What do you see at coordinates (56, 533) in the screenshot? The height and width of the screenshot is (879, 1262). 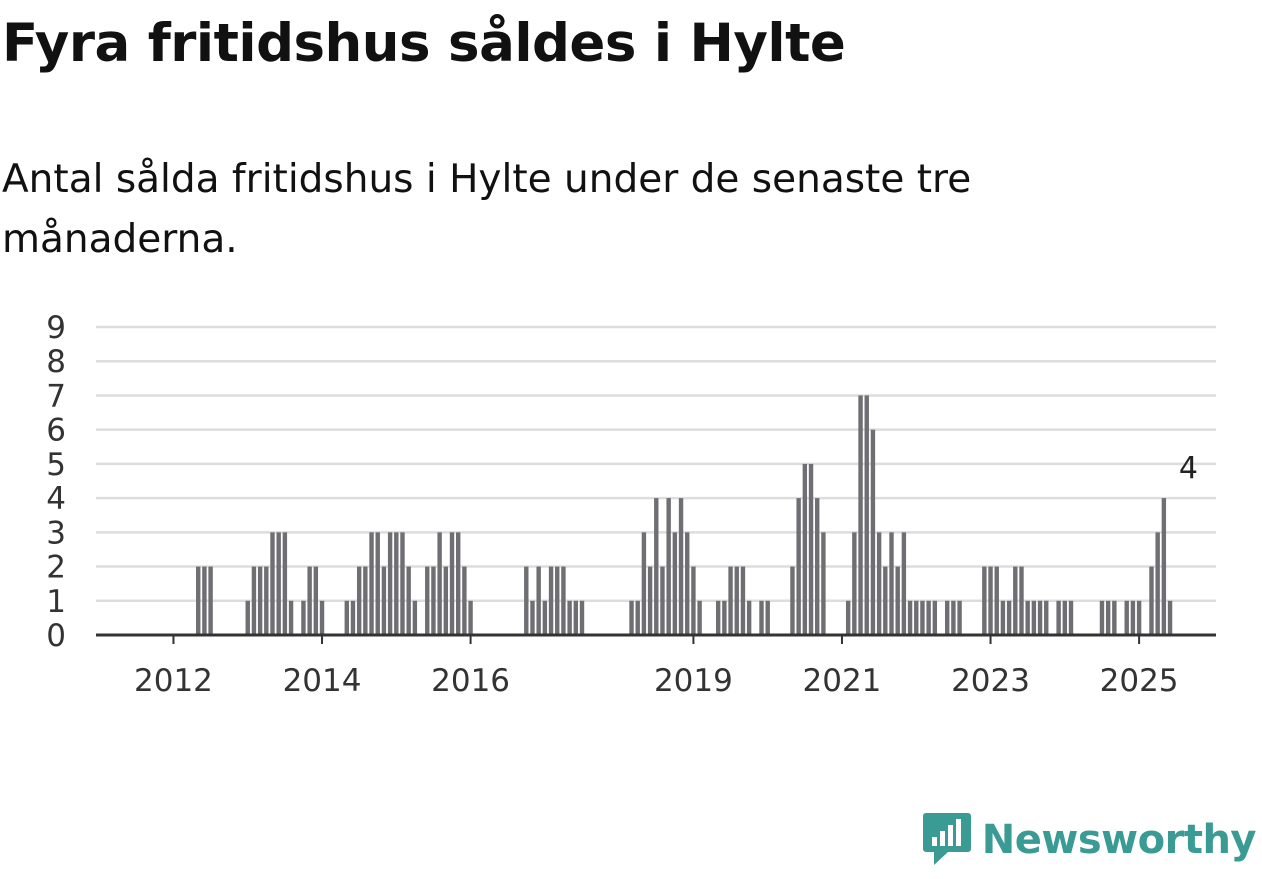 I see `y-tick-label: 3` at bounding box center [56, 533].